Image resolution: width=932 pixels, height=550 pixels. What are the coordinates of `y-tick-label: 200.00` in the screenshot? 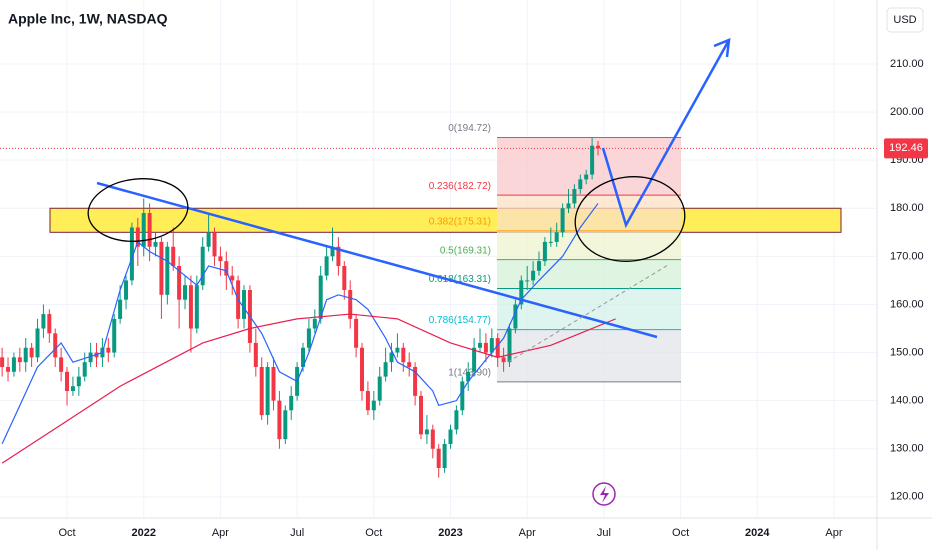 It's located at (907, 112).